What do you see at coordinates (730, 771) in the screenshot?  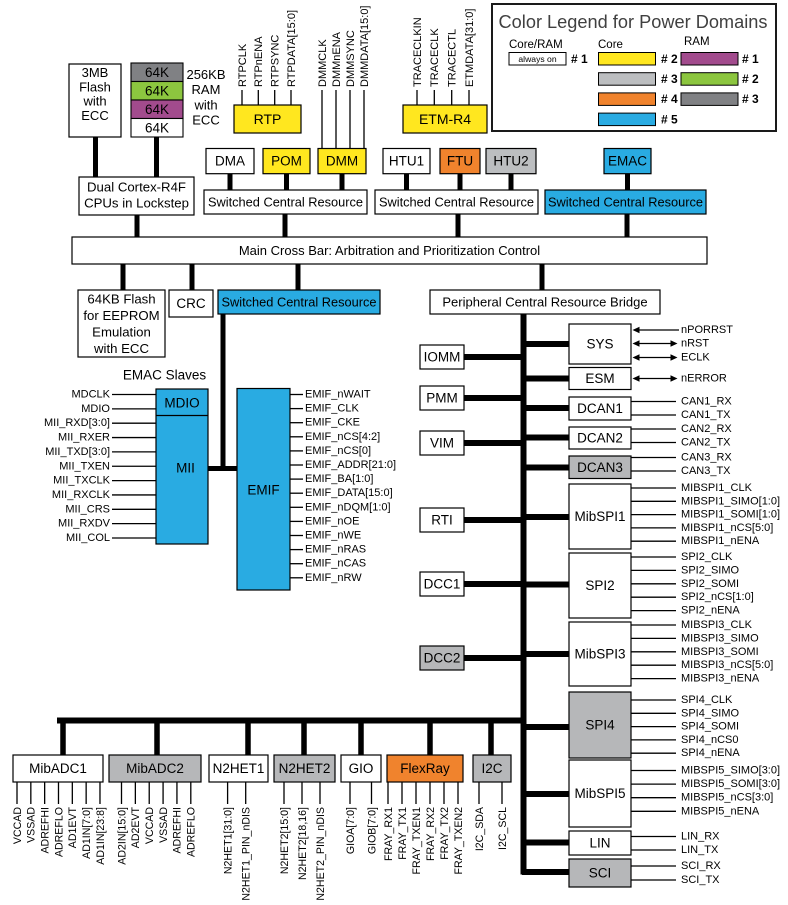 I see `svg-text: MIBSPI5_SIMO[3:0]` at bounding box center [730, 771].